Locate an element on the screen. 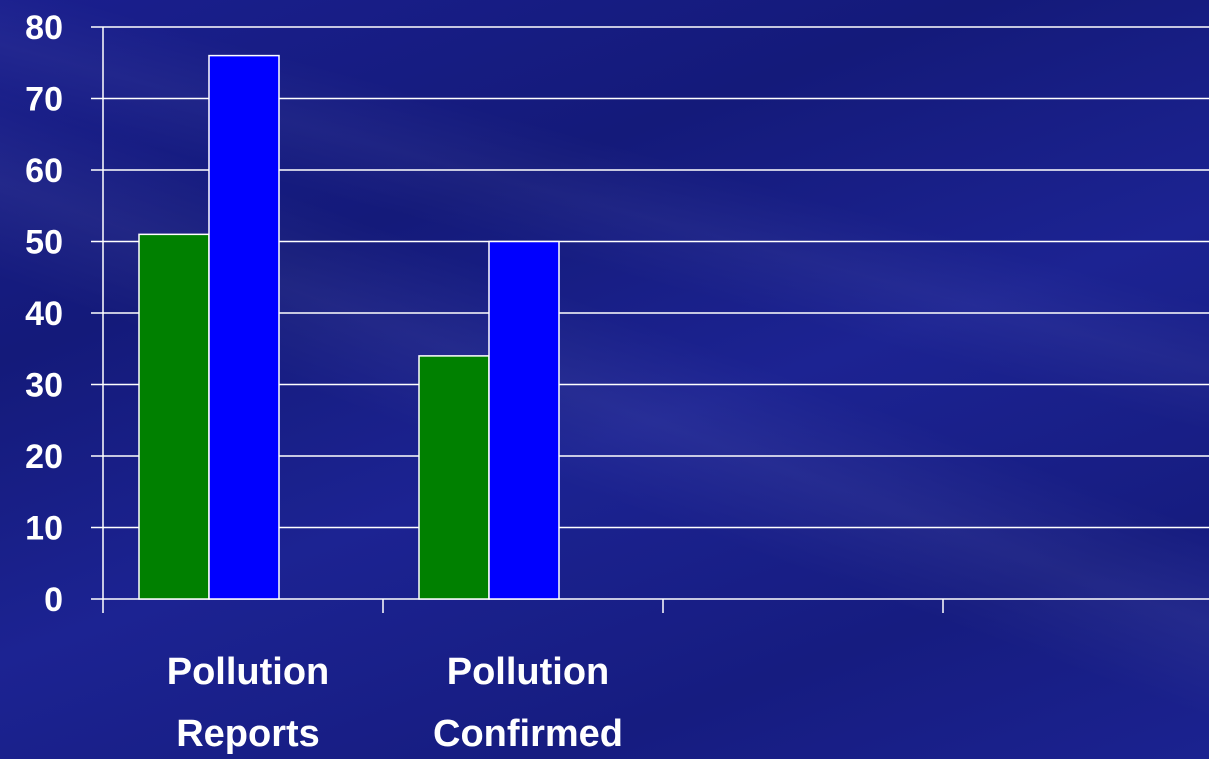  y-tick-label: 60 is located at coordinates (44, 171).